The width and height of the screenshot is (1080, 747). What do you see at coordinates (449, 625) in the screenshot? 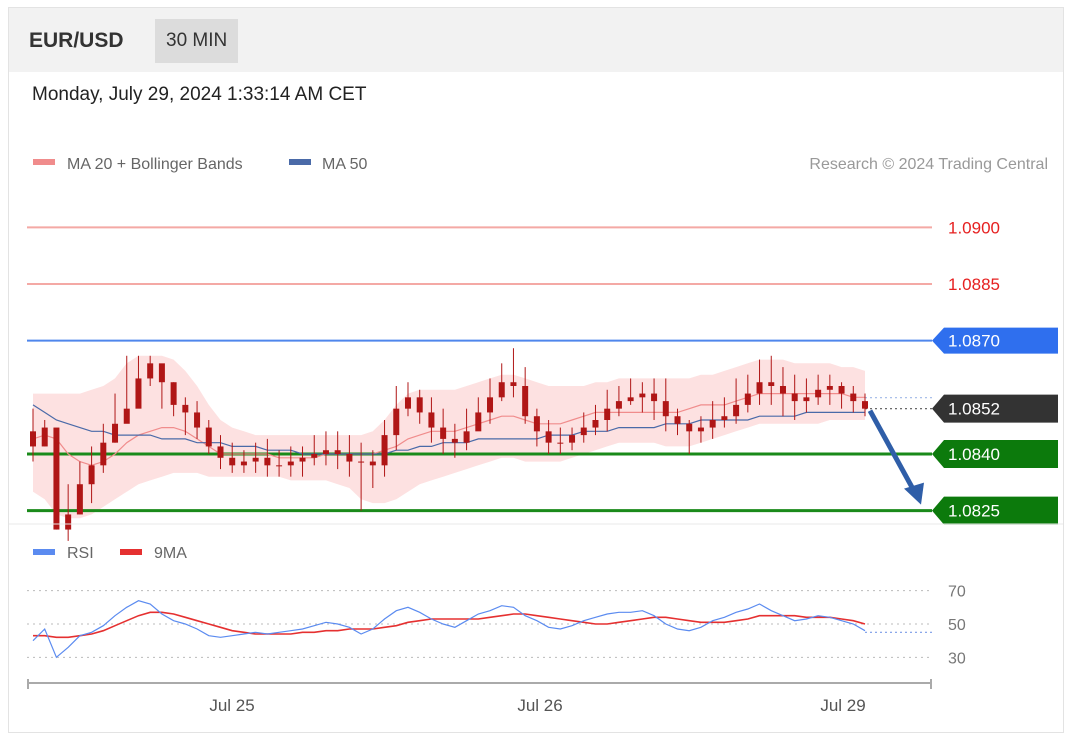
I see `rsi-ma9-line` at bounding box center [449, 625].